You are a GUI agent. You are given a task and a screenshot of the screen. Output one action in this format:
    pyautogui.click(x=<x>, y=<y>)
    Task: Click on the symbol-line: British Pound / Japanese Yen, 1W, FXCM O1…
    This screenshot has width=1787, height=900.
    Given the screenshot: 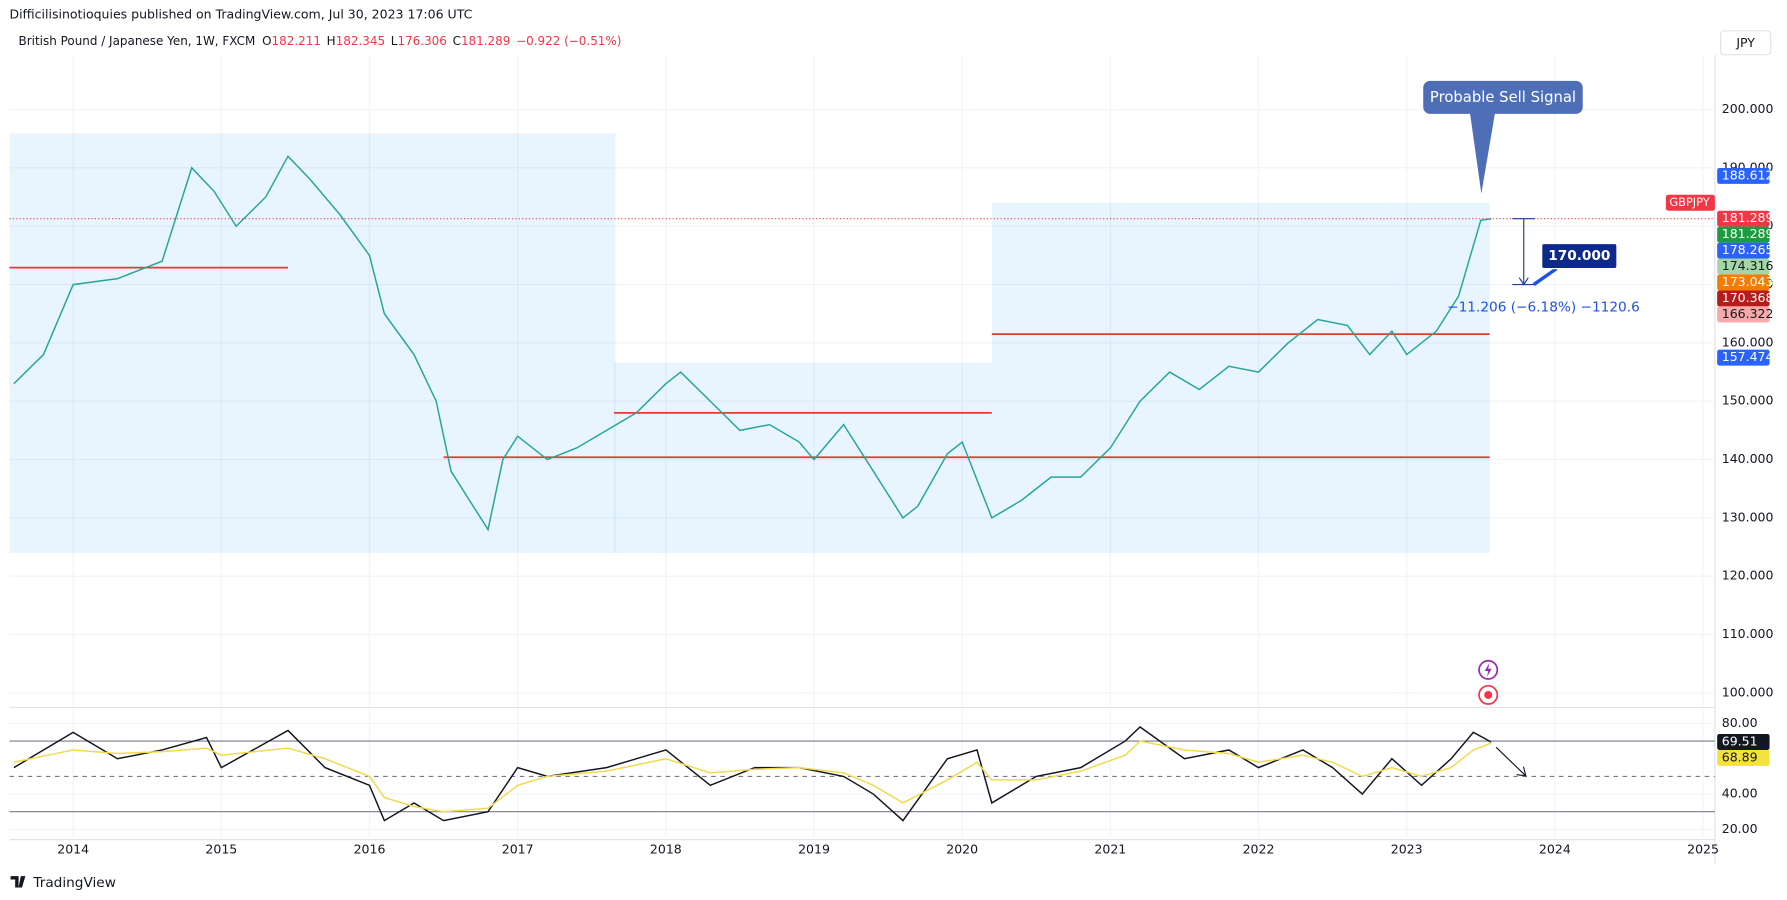 What is the action you would take?
    pyautogui.click(x=320, y=41)
    